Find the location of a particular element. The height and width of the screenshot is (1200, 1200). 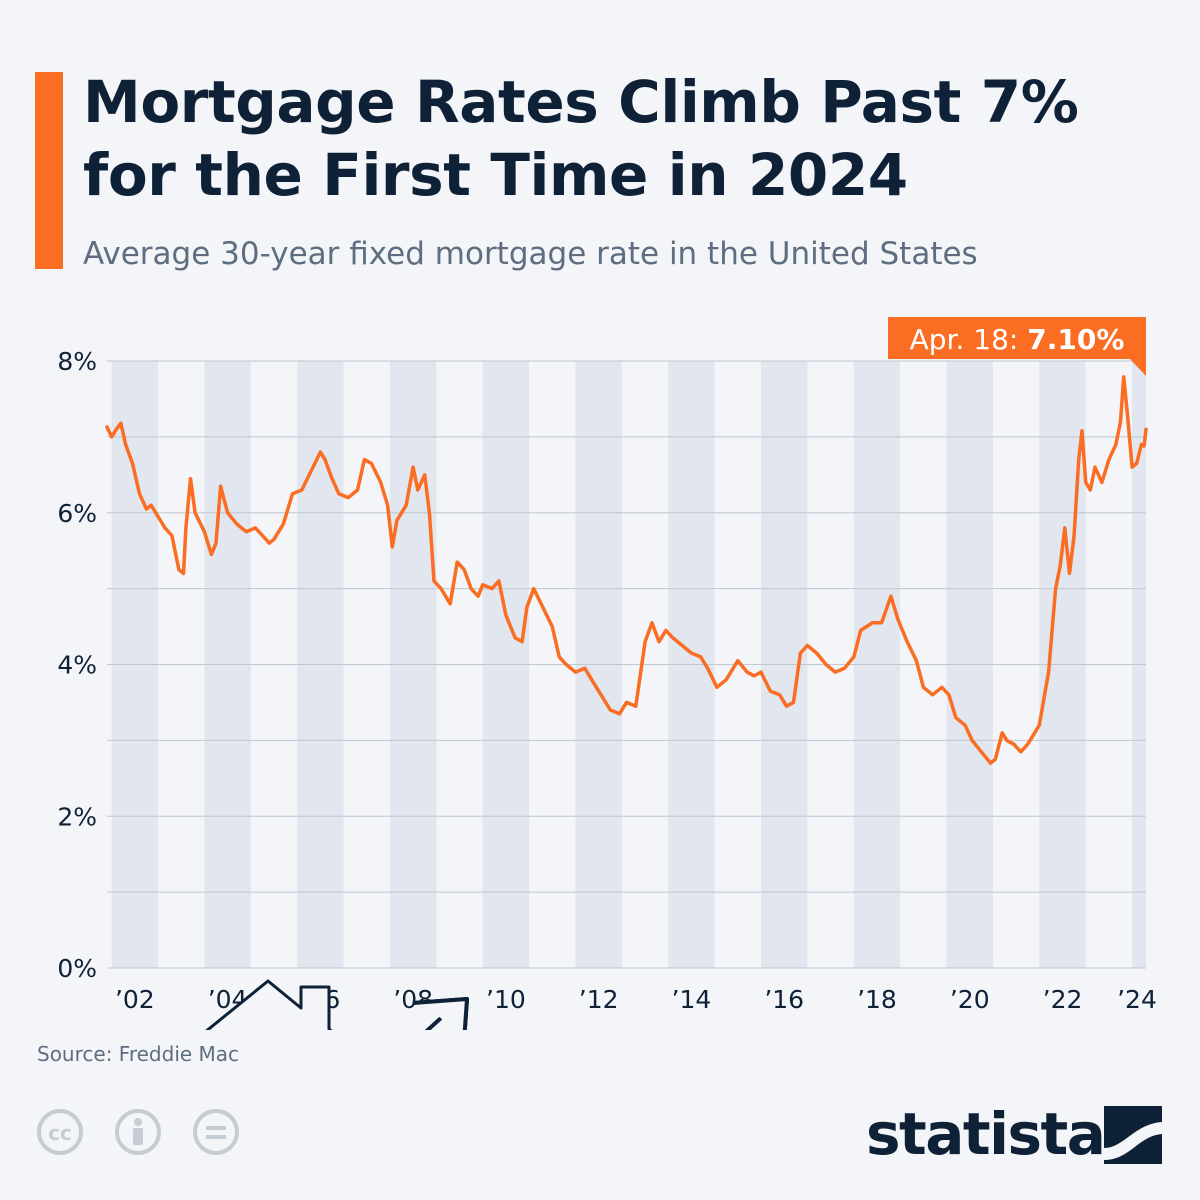

x-tick-label: ’16 is located at coordinates (784, 999).